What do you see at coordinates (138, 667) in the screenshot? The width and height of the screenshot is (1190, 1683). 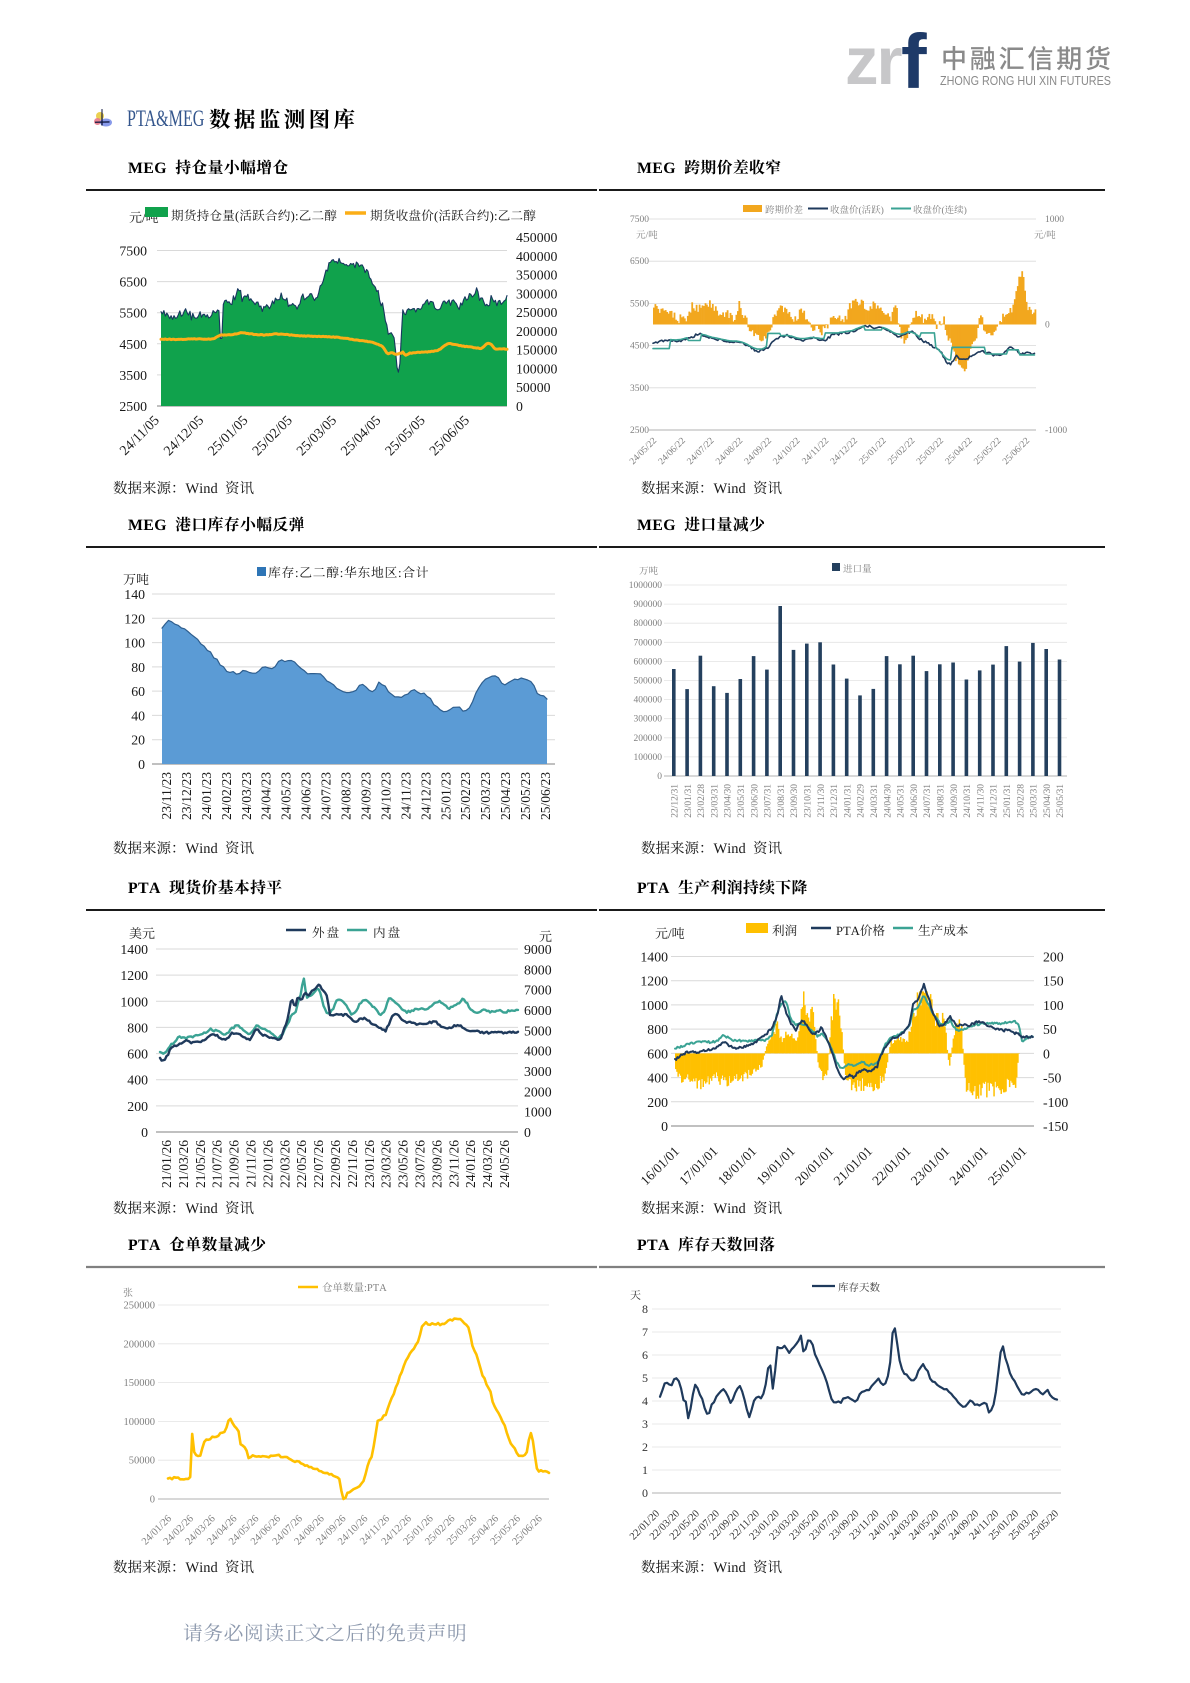 I see `svg-text: 80` at bounding box center [138, 667].